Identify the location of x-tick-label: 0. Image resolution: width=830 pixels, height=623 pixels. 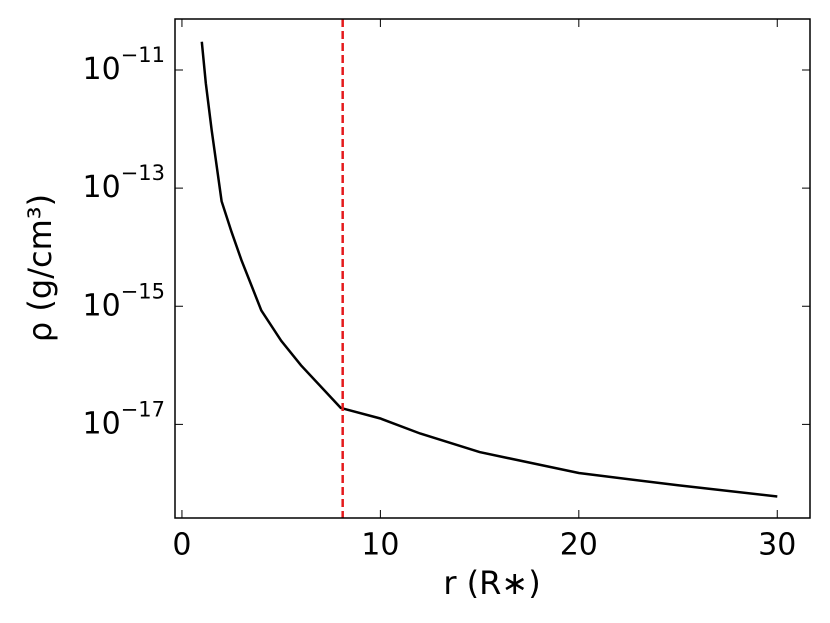
(181, 545).